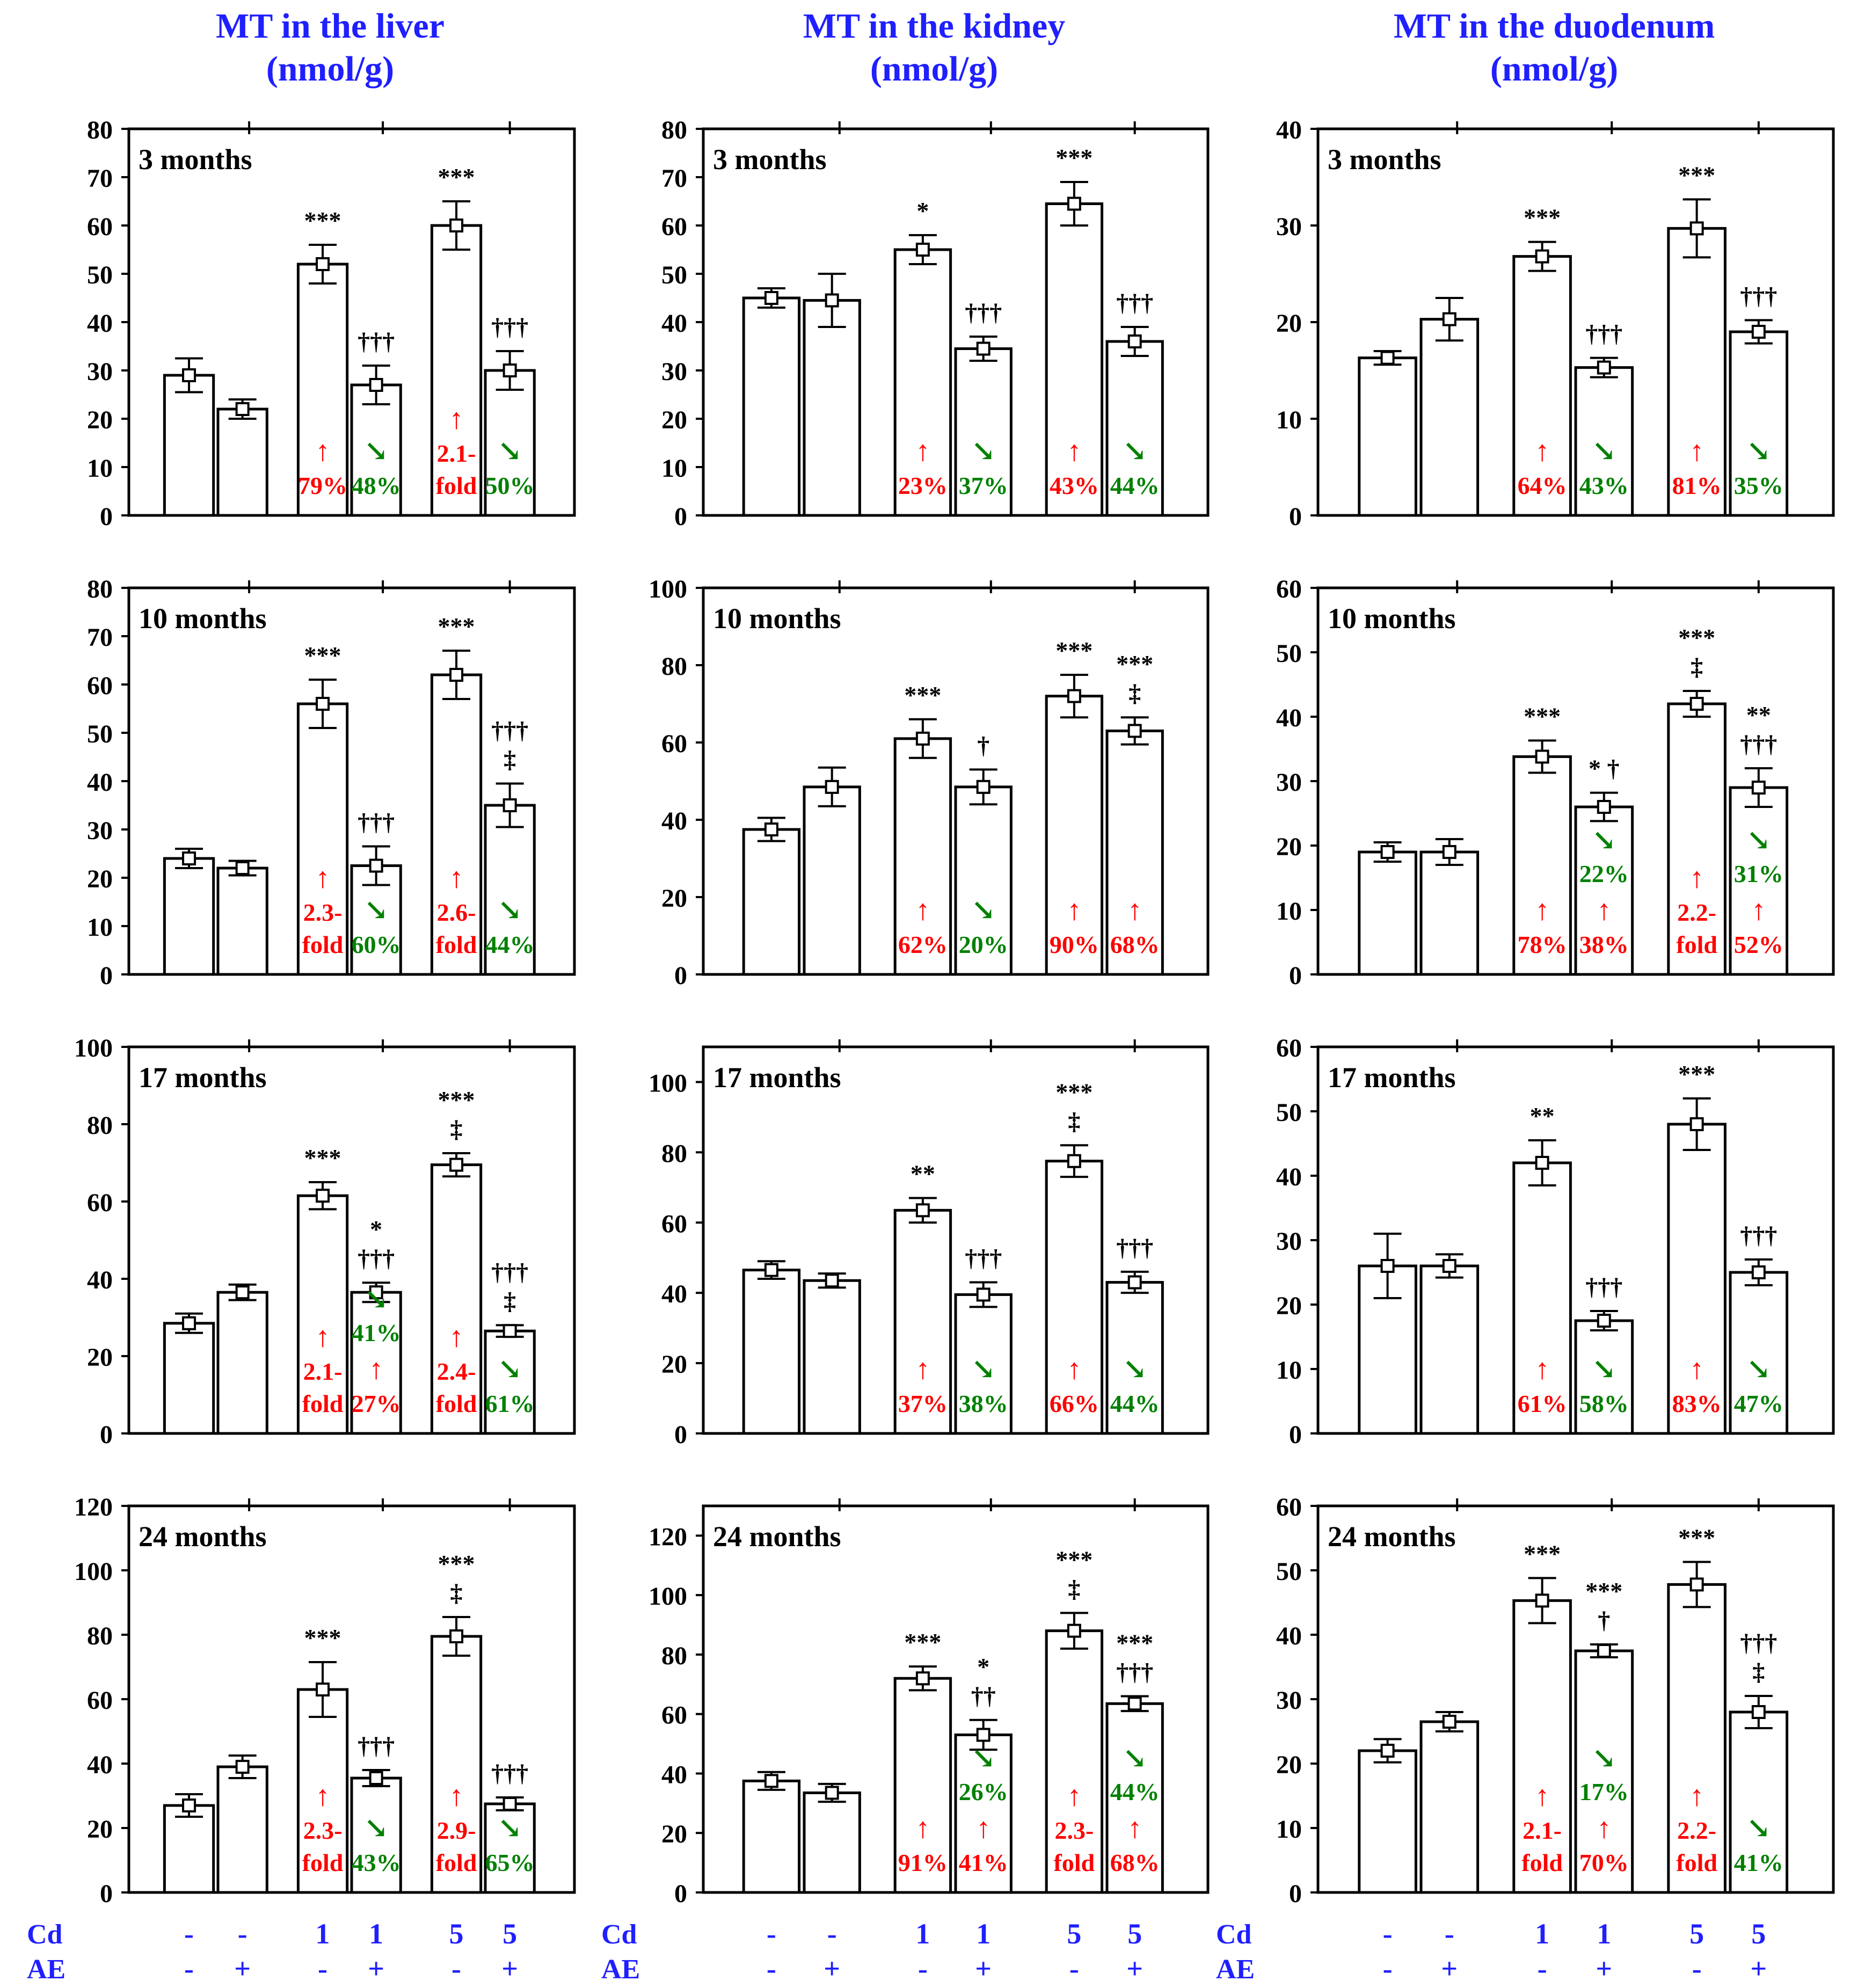  Describe the element at coordinates (1289, 1113) in the screenshot. I see `chart-duodenum-17months-ytick-label-5: 50` at that location.